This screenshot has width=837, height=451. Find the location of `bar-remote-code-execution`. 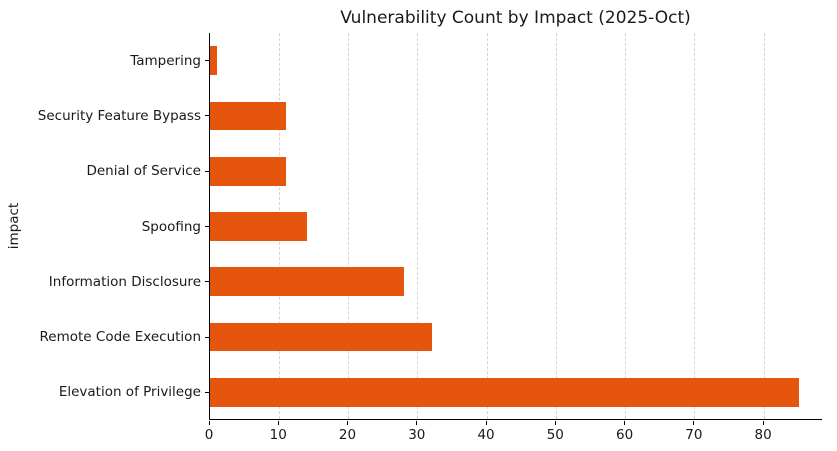

bar-remote-code-execution is located at coordinates (321, 337).